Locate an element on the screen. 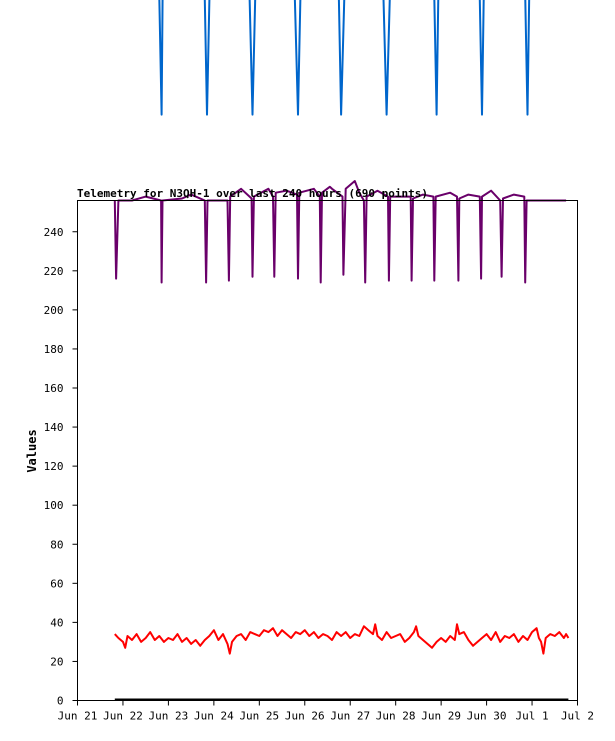 This screenshot has height=741, width=615. y-tick-label: 200 is located at coordinates (54, 310).